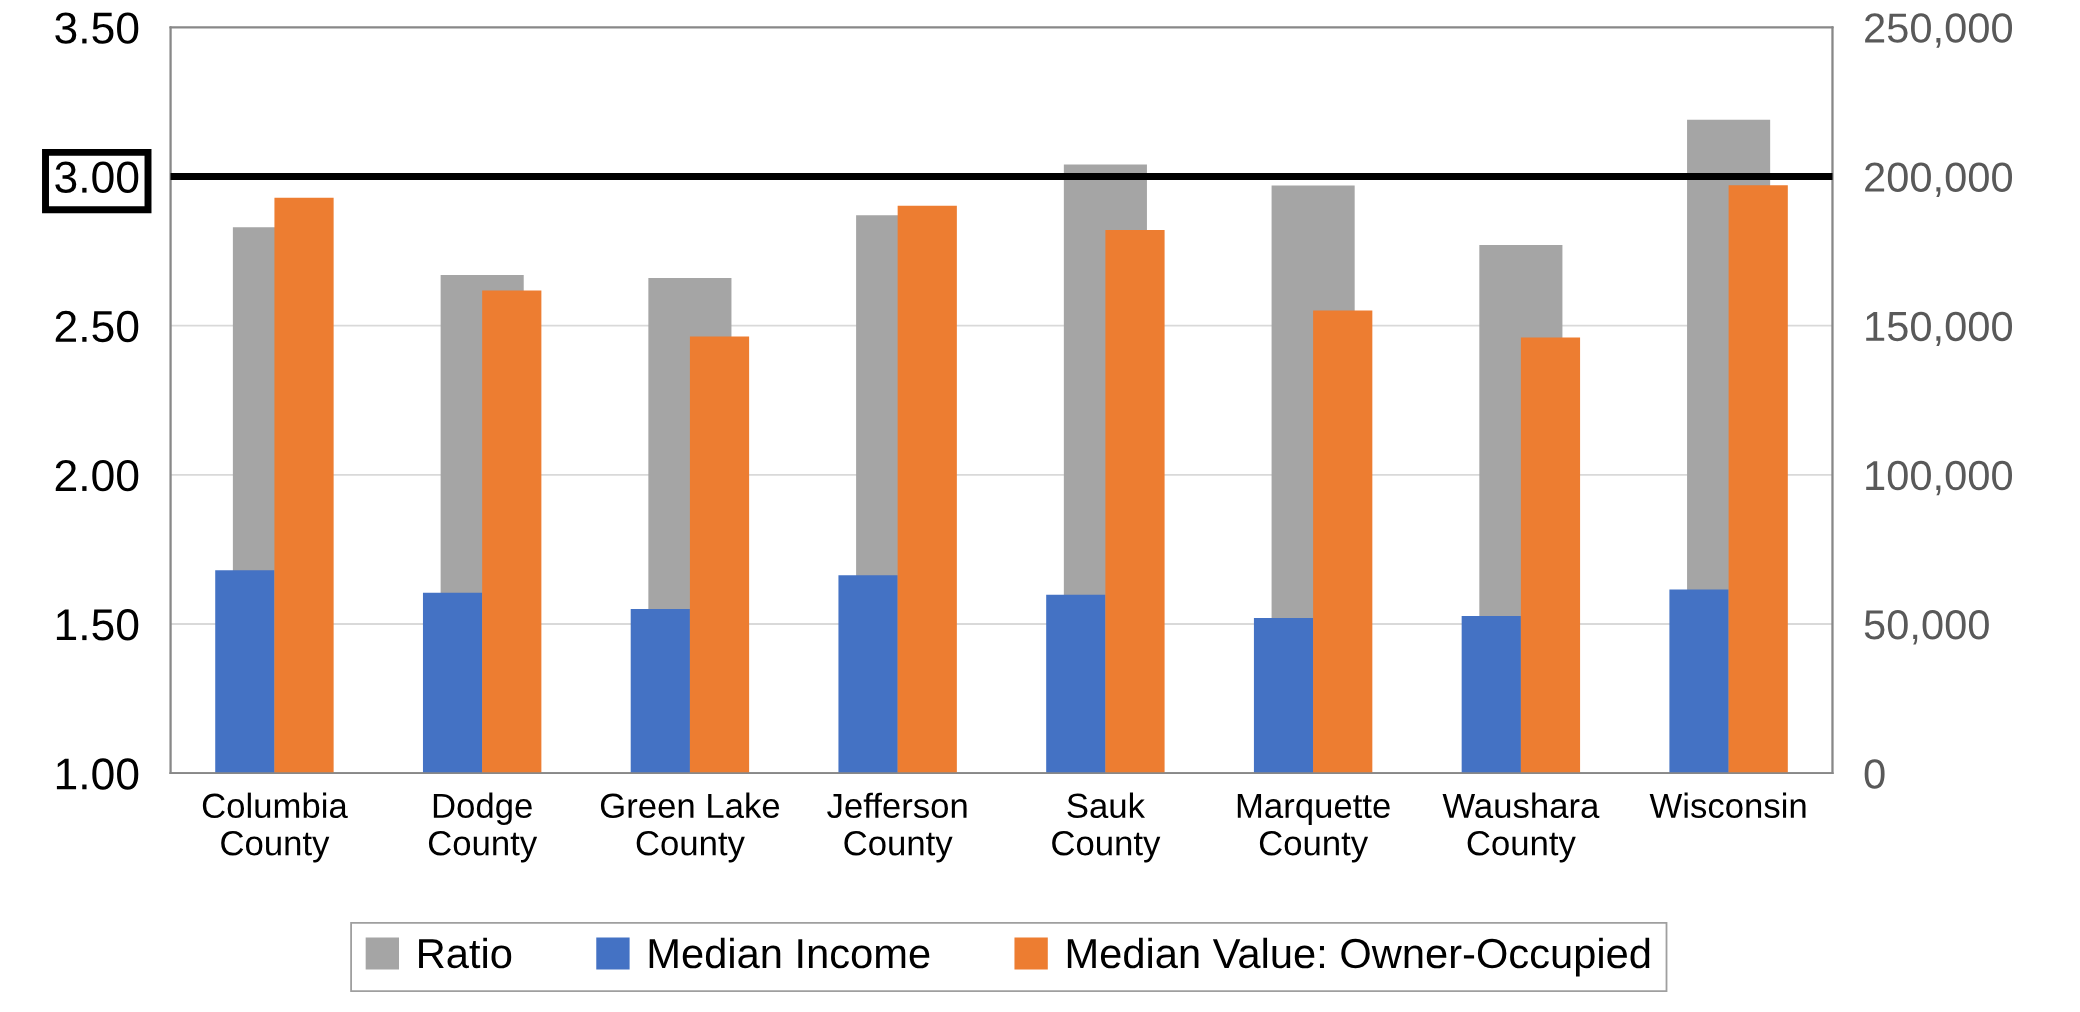 The image size is (2080, 1012). Describe the element at coordinates (1106, 827) in the screenshot. I see `x-tick-label: Sauk County` at that location.